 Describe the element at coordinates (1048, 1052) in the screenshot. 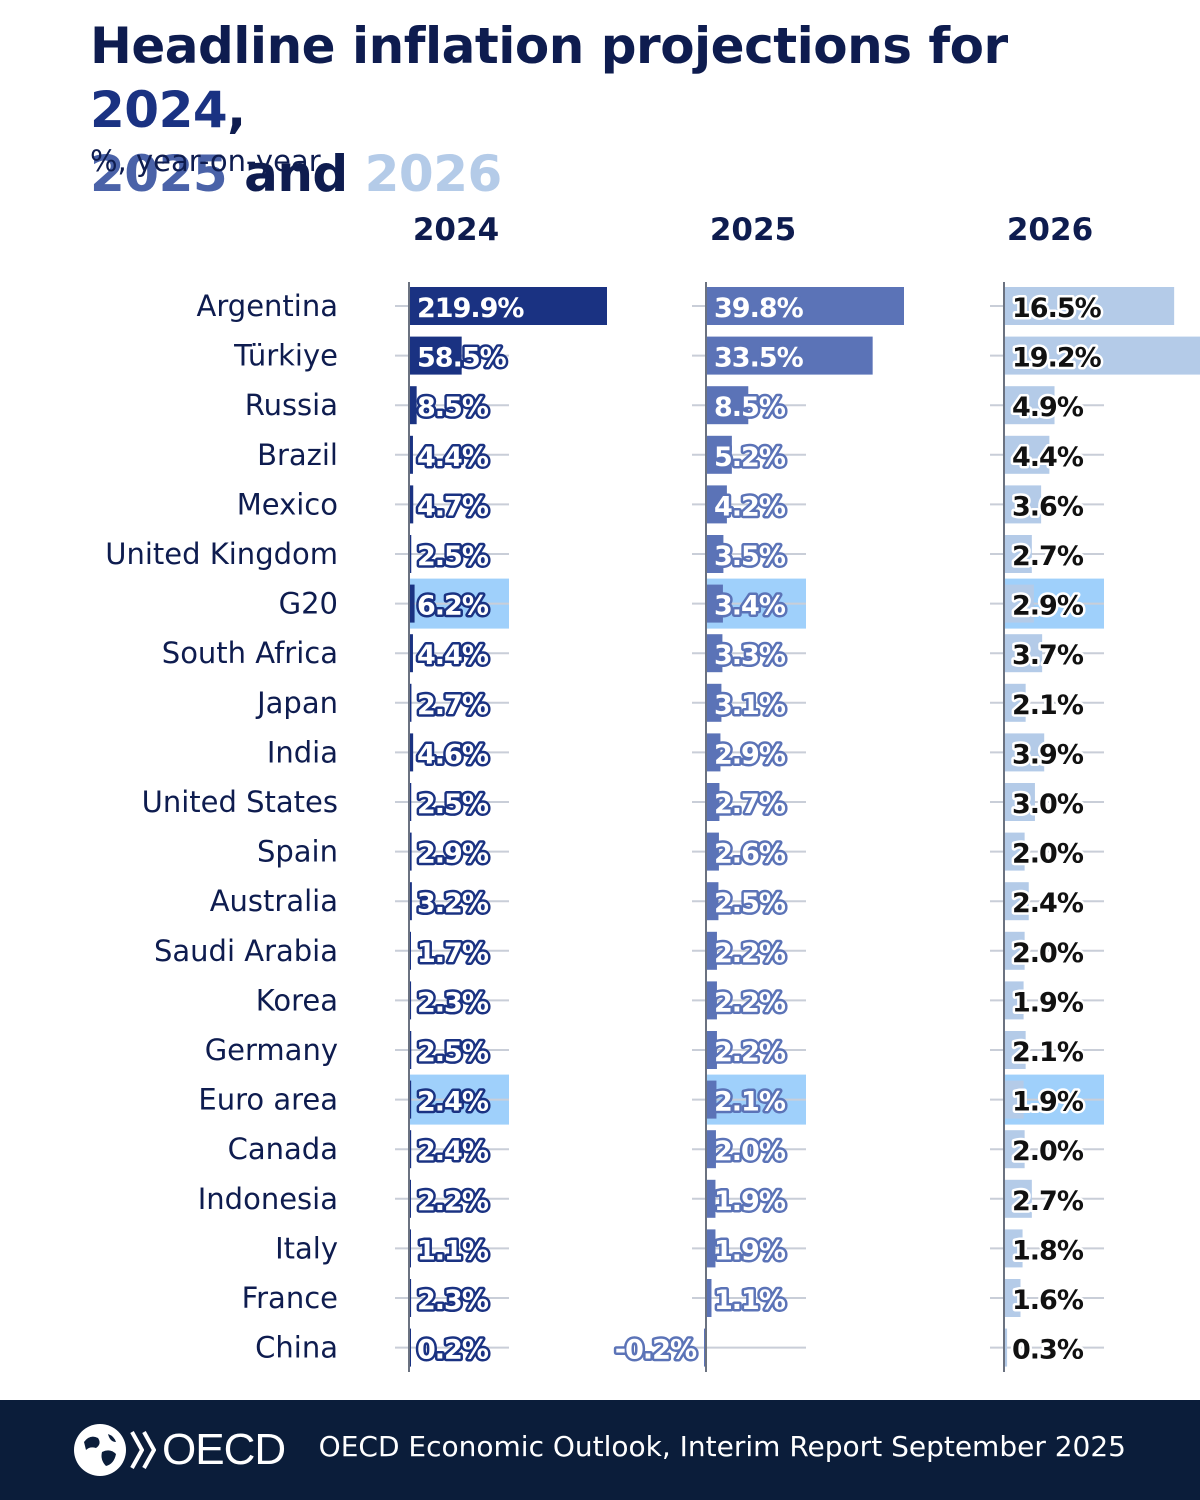

I see `data-label-2026: 2.1%` at that location.